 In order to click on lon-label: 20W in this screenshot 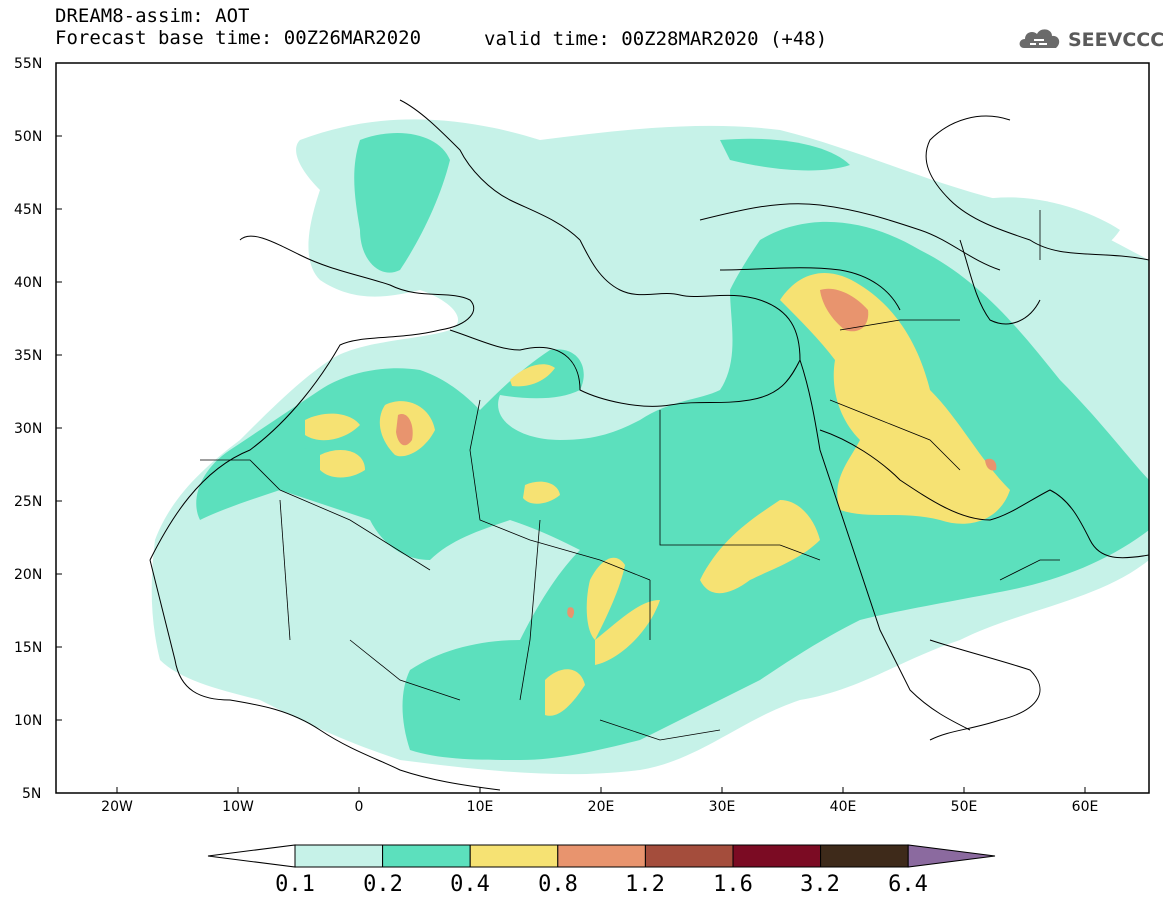, I will do `click(117, 807)`.